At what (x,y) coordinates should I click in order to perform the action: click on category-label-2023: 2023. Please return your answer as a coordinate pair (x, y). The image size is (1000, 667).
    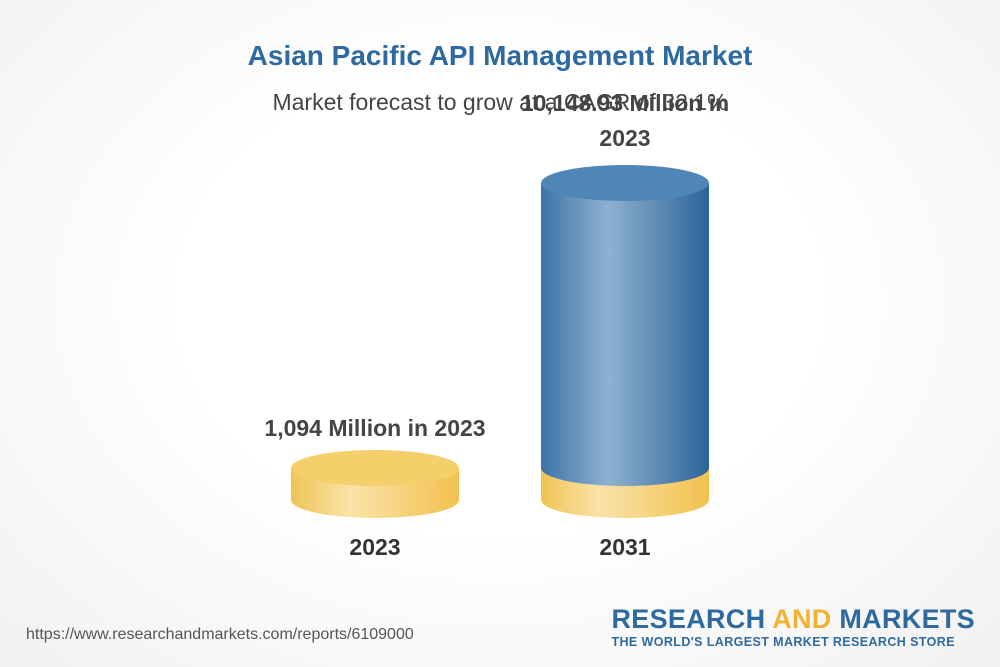
    Looking at the image, I should click on (374, 547).